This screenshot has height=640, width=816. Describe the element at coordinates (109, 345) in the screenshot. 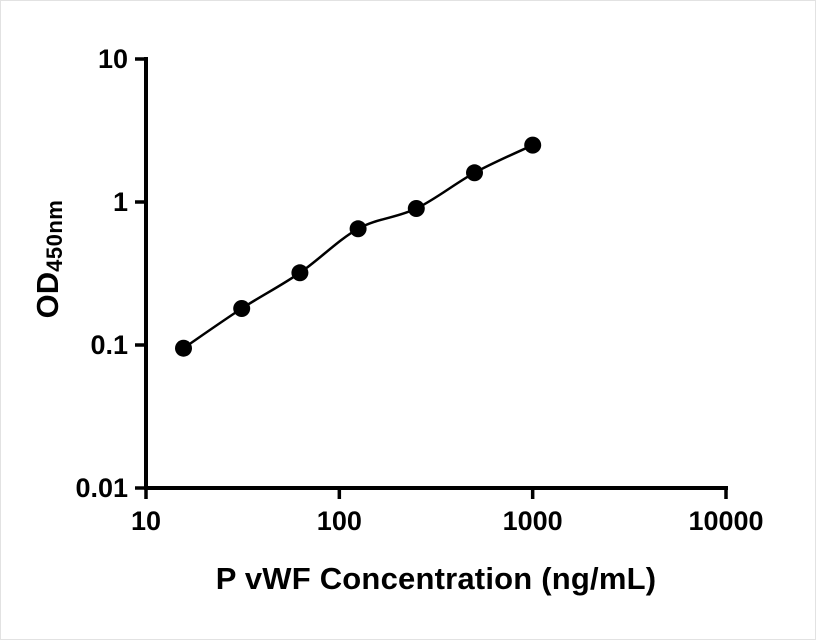

I see `y-tick-label: 0.1` at that location.